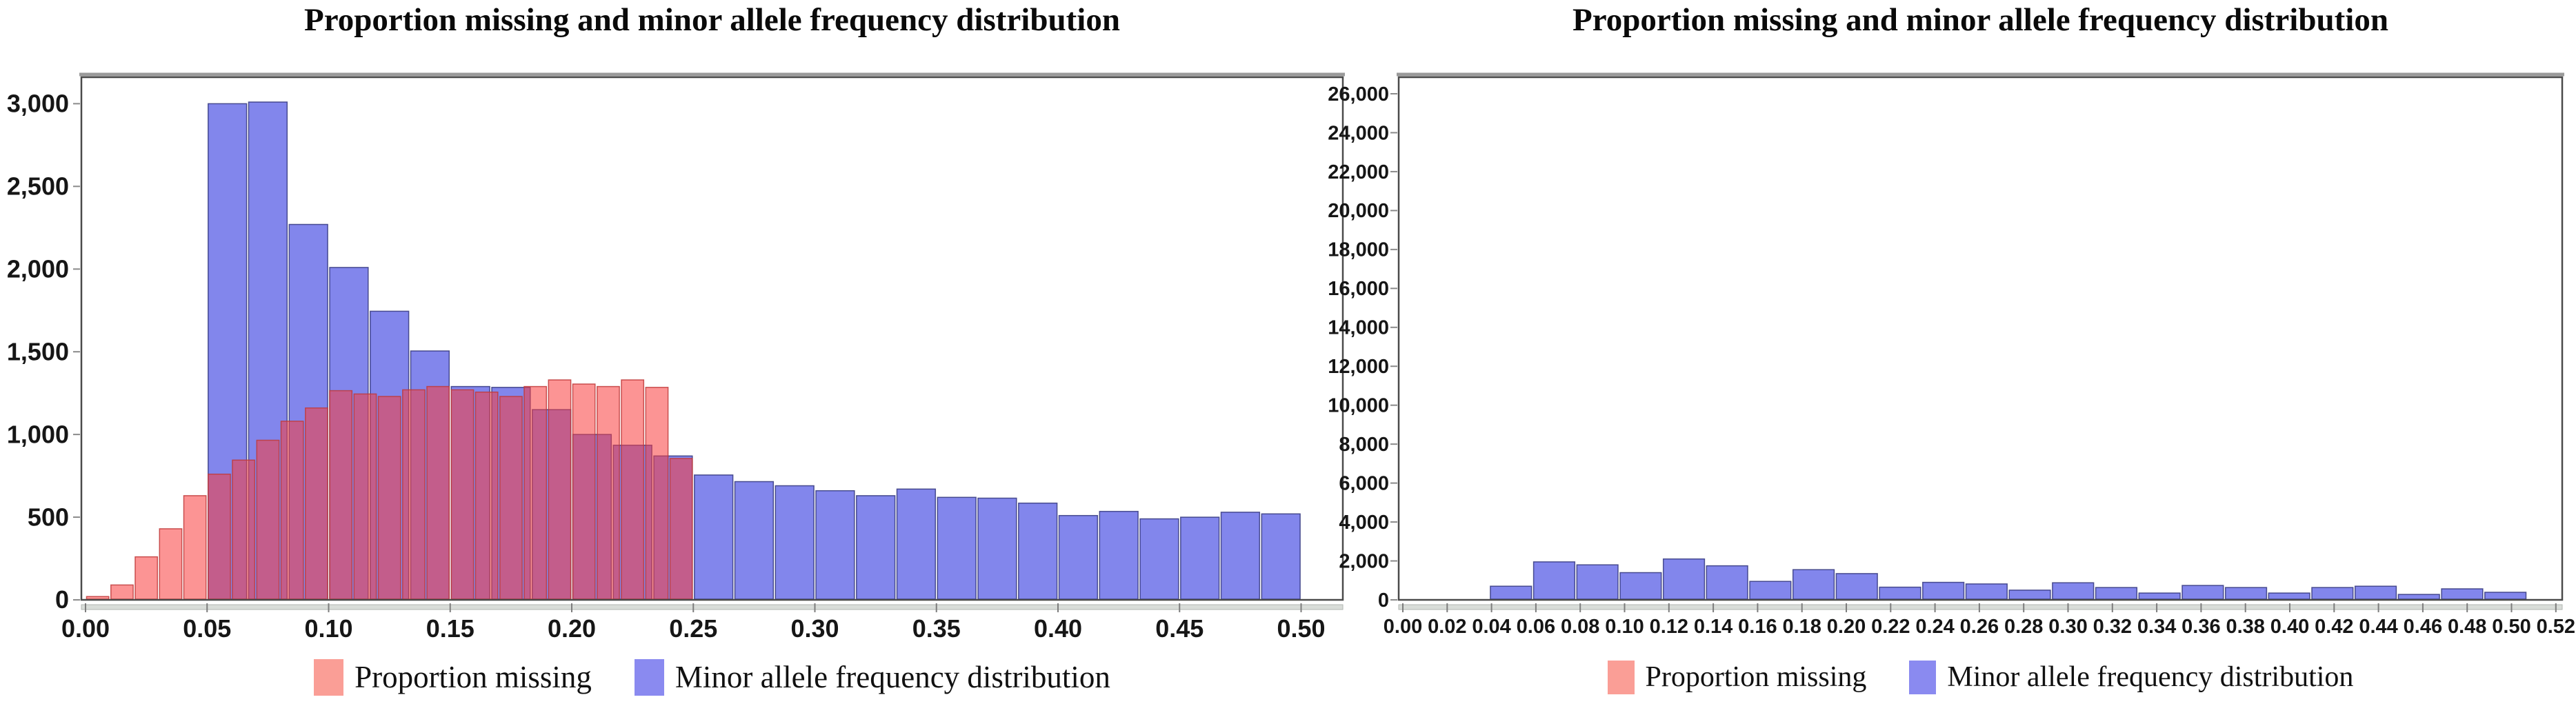 The width and height of the screenshot is (2576, 715). What do you see at coordinates (1179, 628) in the screenshot?
I see `x-tick-label: 0.45` at bounding box center [1179, 628].